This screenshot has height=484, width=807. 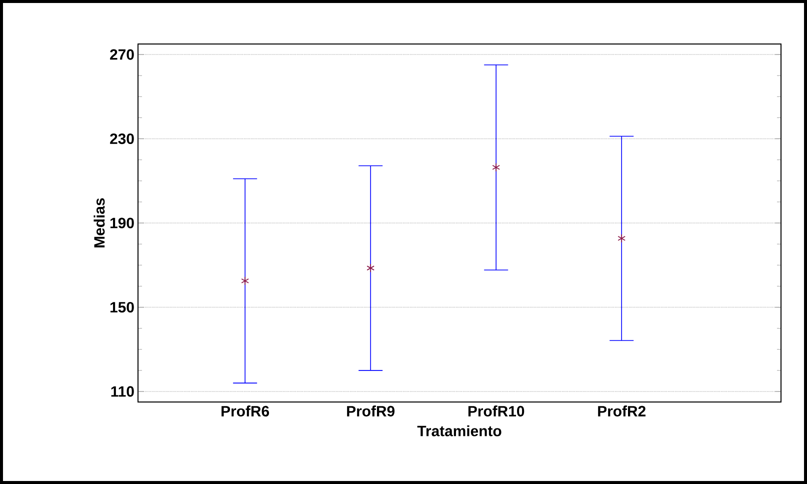 What do you see at coordinates (459, 430) in the screenshot?
I see `x-axis-title: Tratamiento` at bounding box center [459, 430].